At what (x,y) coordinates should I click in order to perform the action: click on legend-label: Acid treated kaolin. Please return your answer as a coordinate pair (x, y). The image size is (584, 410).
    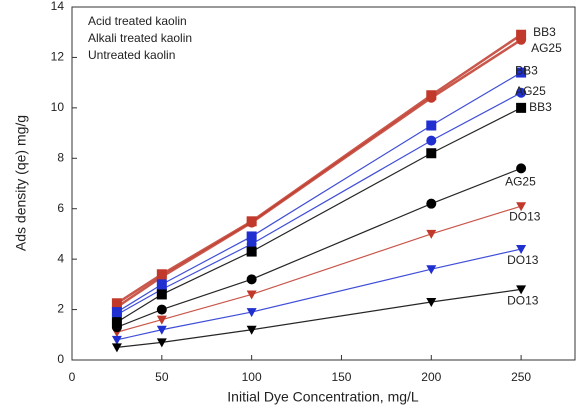
    Looking at the image, I should click on (137, 21).